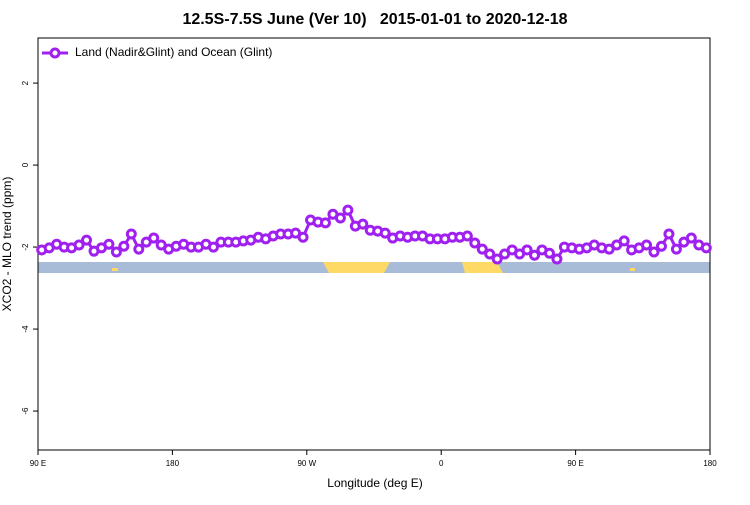 Image resolution: width=750 pixels, height=505 pixels. Describe the element at coordinates (173, 52) in the screenshot. I see `legend-label: Land (Nadir&Glint) and Ocean (Glint)` at that location.